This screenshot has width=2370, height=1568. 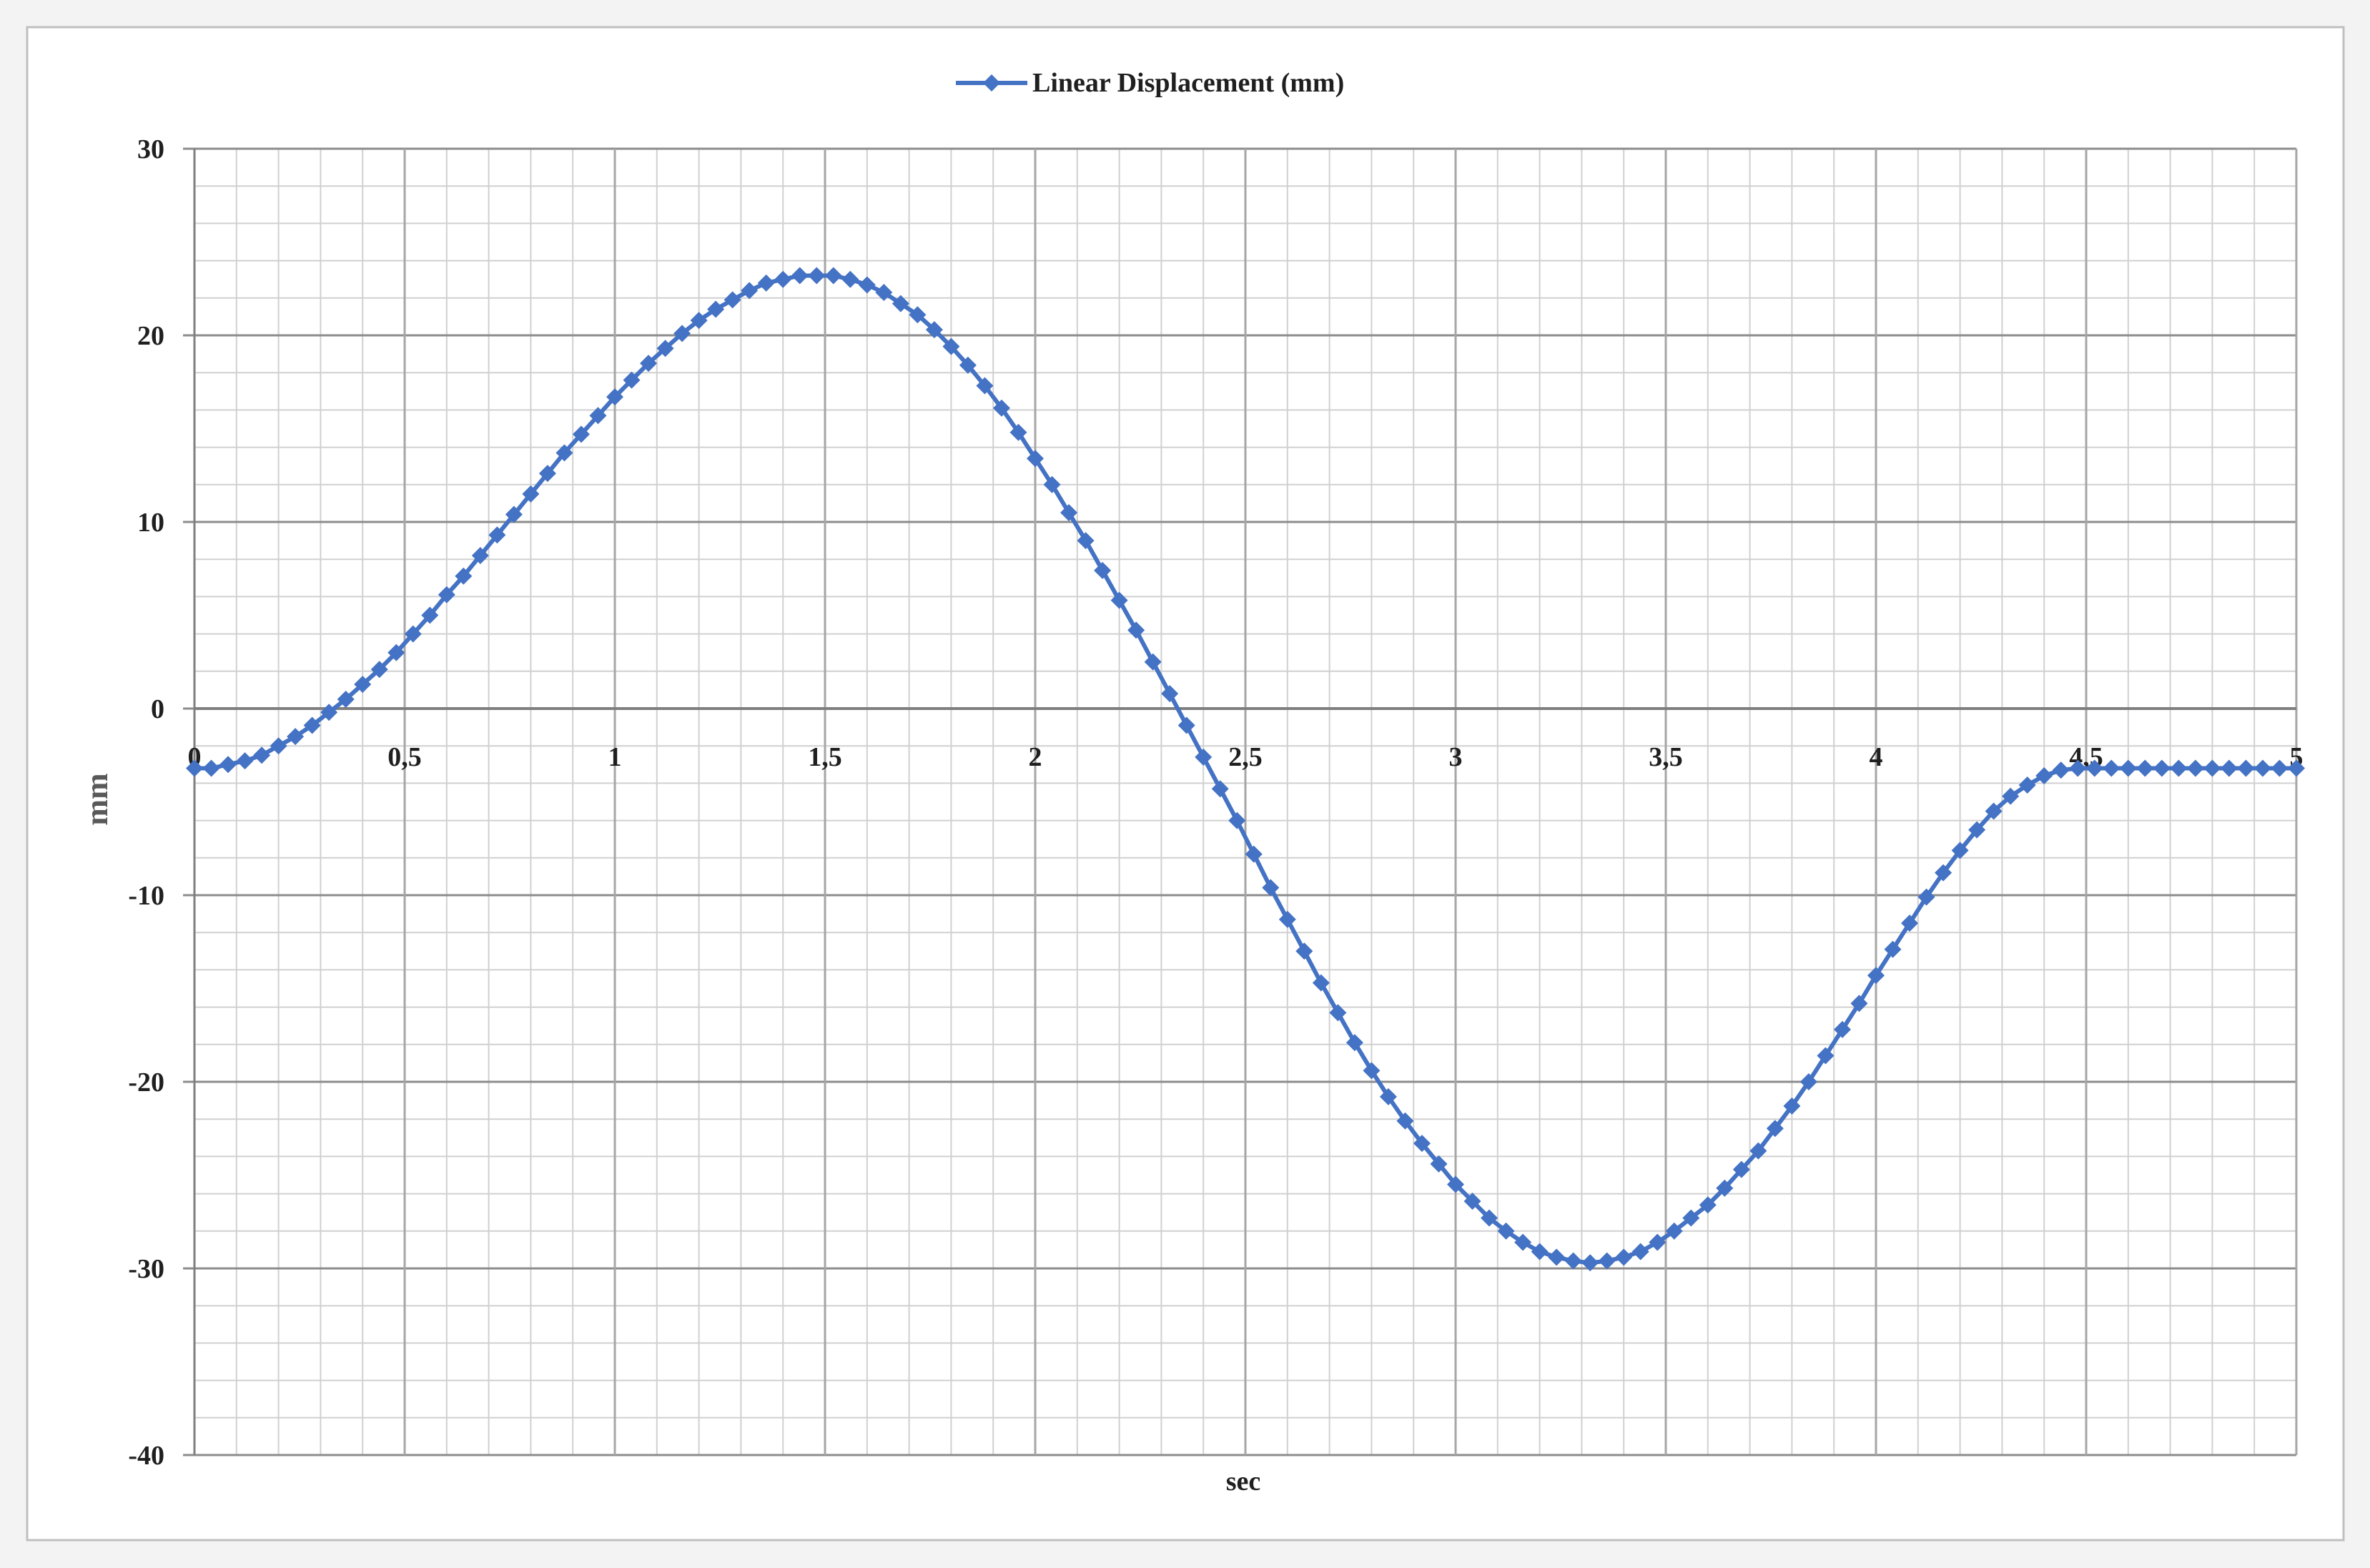 What do you see at coordinates (146, 896) in the screenshot?
I see `y-tick-label: -10` at bounding box center [146, 896].